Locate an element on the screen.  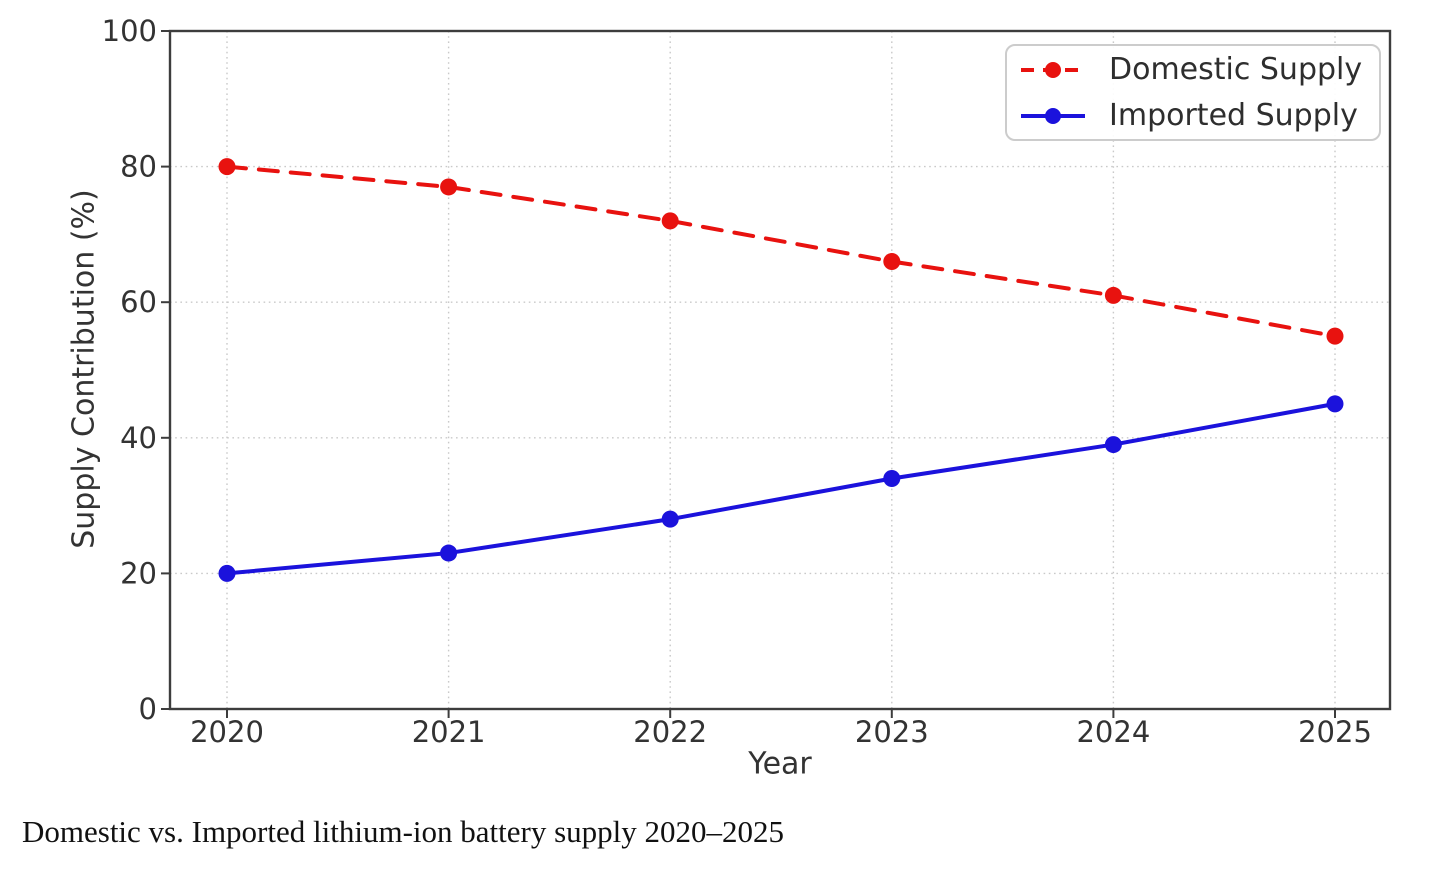
y-tick-label: 100 is located at coordinates (129, 31).